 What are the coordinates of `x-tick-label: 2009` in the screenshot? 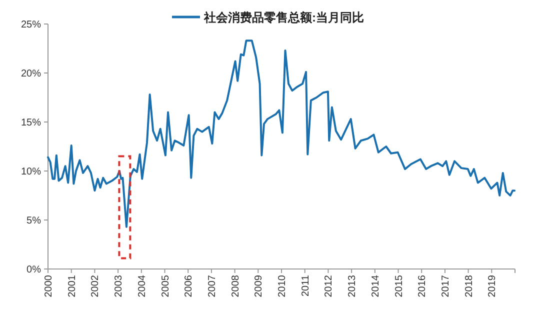 It's located at (259, 286).